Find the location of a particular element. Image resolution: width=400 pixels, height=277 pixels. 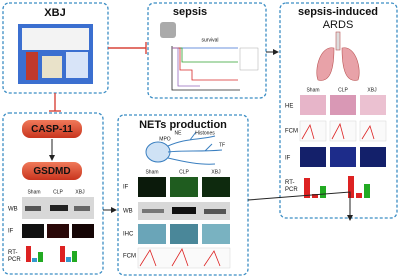

nets-images is located at coordinates (184, 223).